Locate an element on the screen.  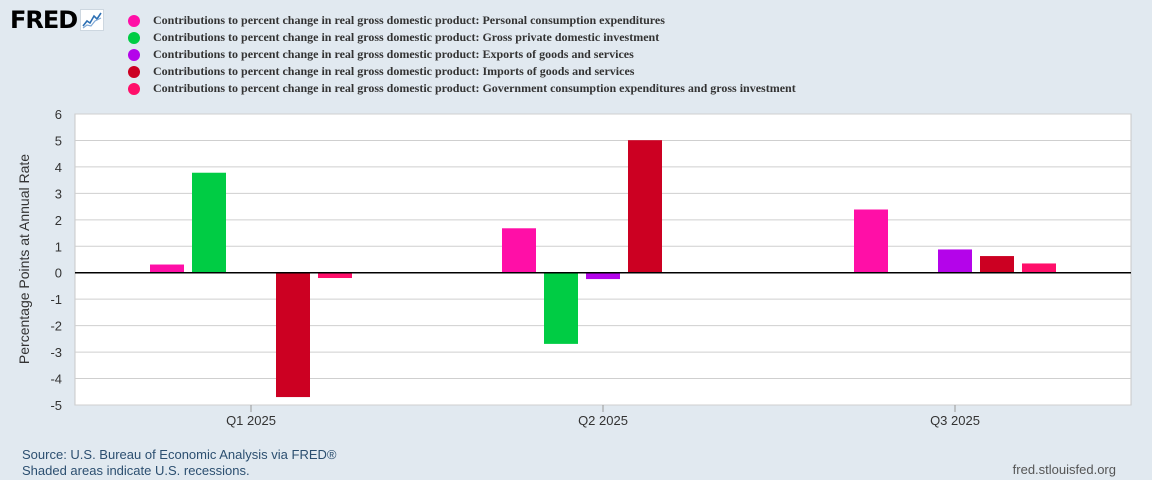
y-tick-label: -5 is located at coordinates (56, 405).